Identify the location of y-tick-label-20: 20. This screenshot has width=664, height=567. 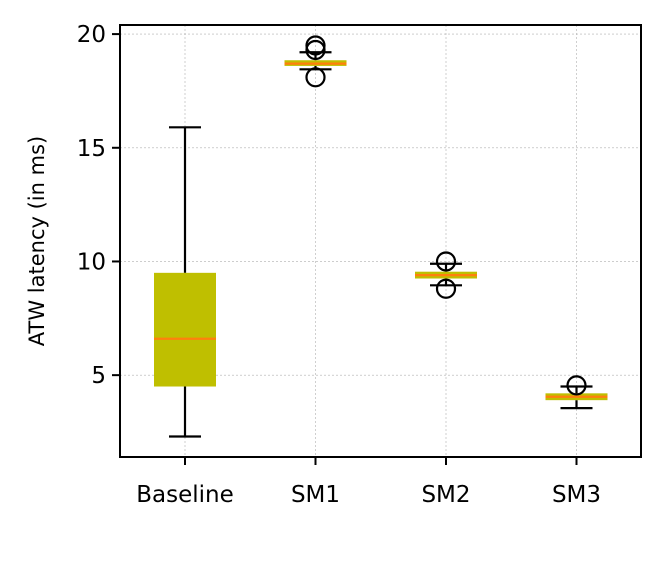
(91, 35).